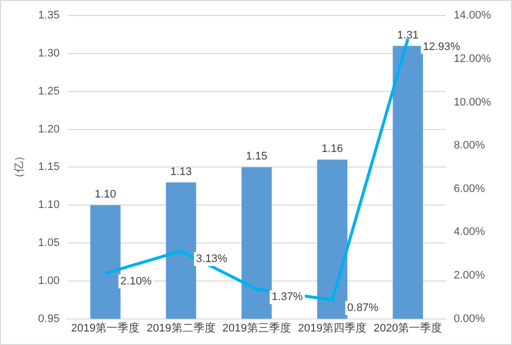  Describe the element at coordinates (212, 259) in the screenshot. I see `data-label: 3.13%` at that location.